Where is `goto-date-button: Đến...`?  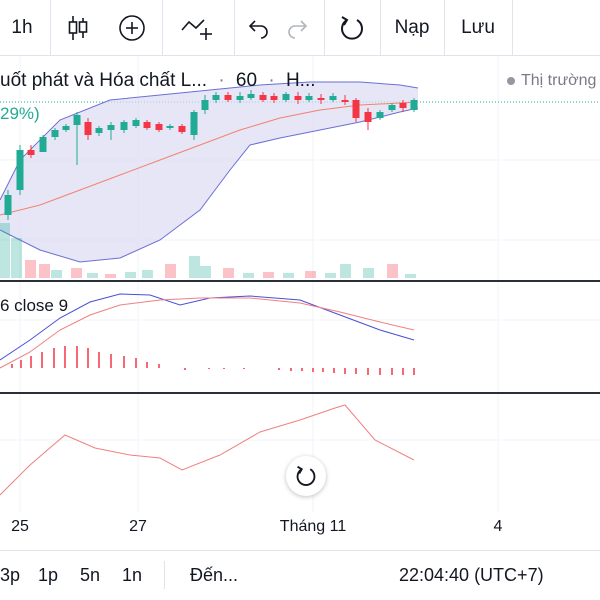
goto-date-button: Đến... is located at coordinates (214, 575).